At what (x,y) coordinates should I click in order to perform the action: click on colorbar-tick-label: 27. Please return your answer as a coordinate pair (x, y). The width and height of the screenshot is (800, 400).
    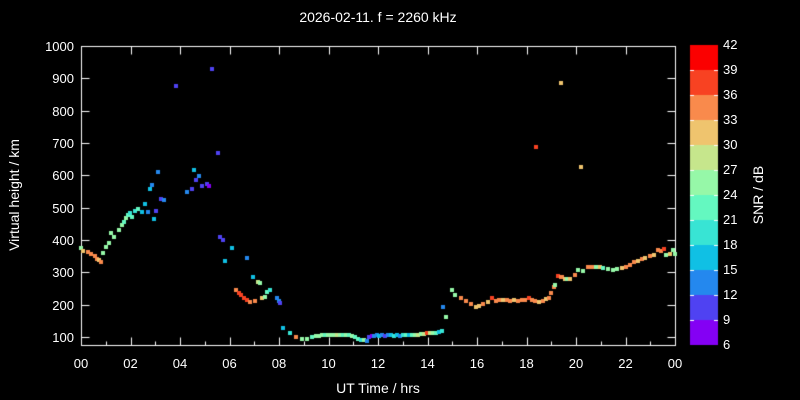
    Looking at the image, I should click on (730, 169).